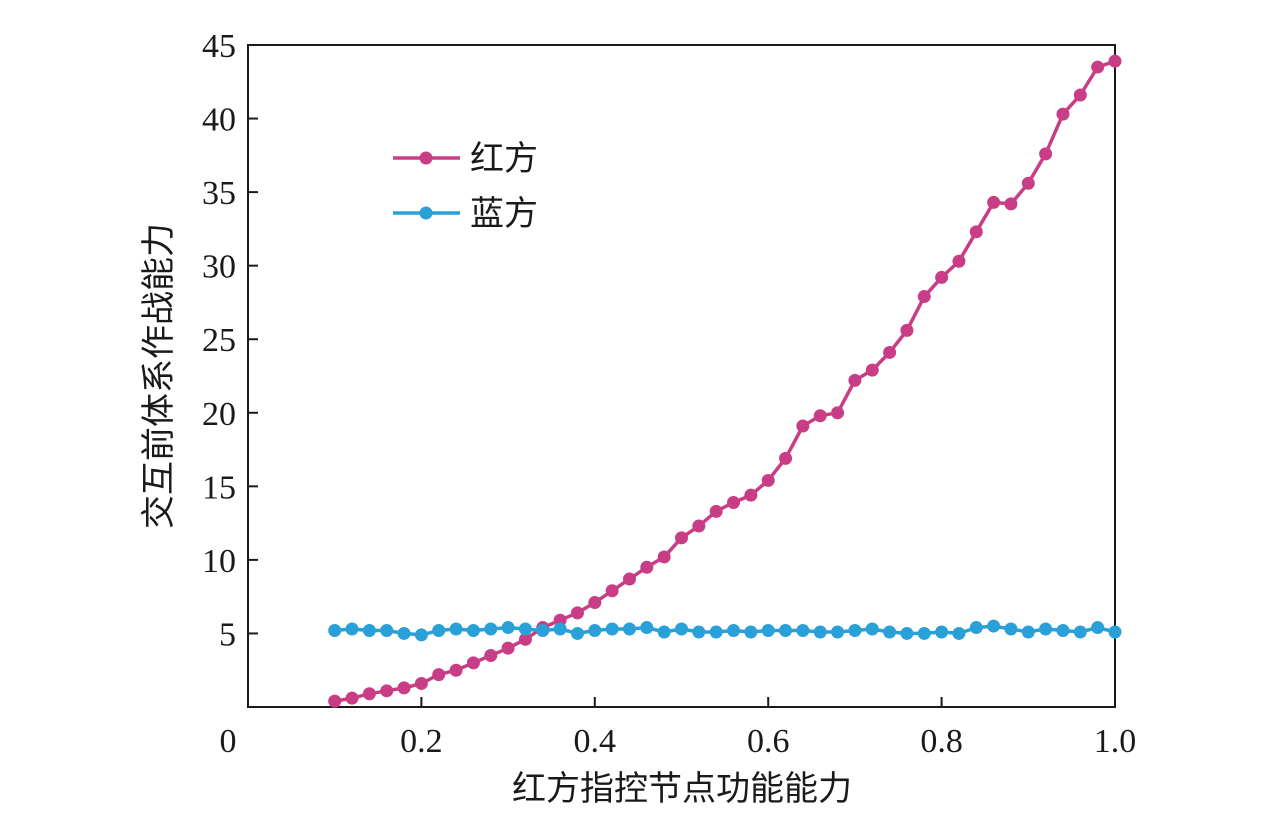  Describe the element at coordinates (219, 193) in the screenshot. I see `y-tick-label: 35` at that location.